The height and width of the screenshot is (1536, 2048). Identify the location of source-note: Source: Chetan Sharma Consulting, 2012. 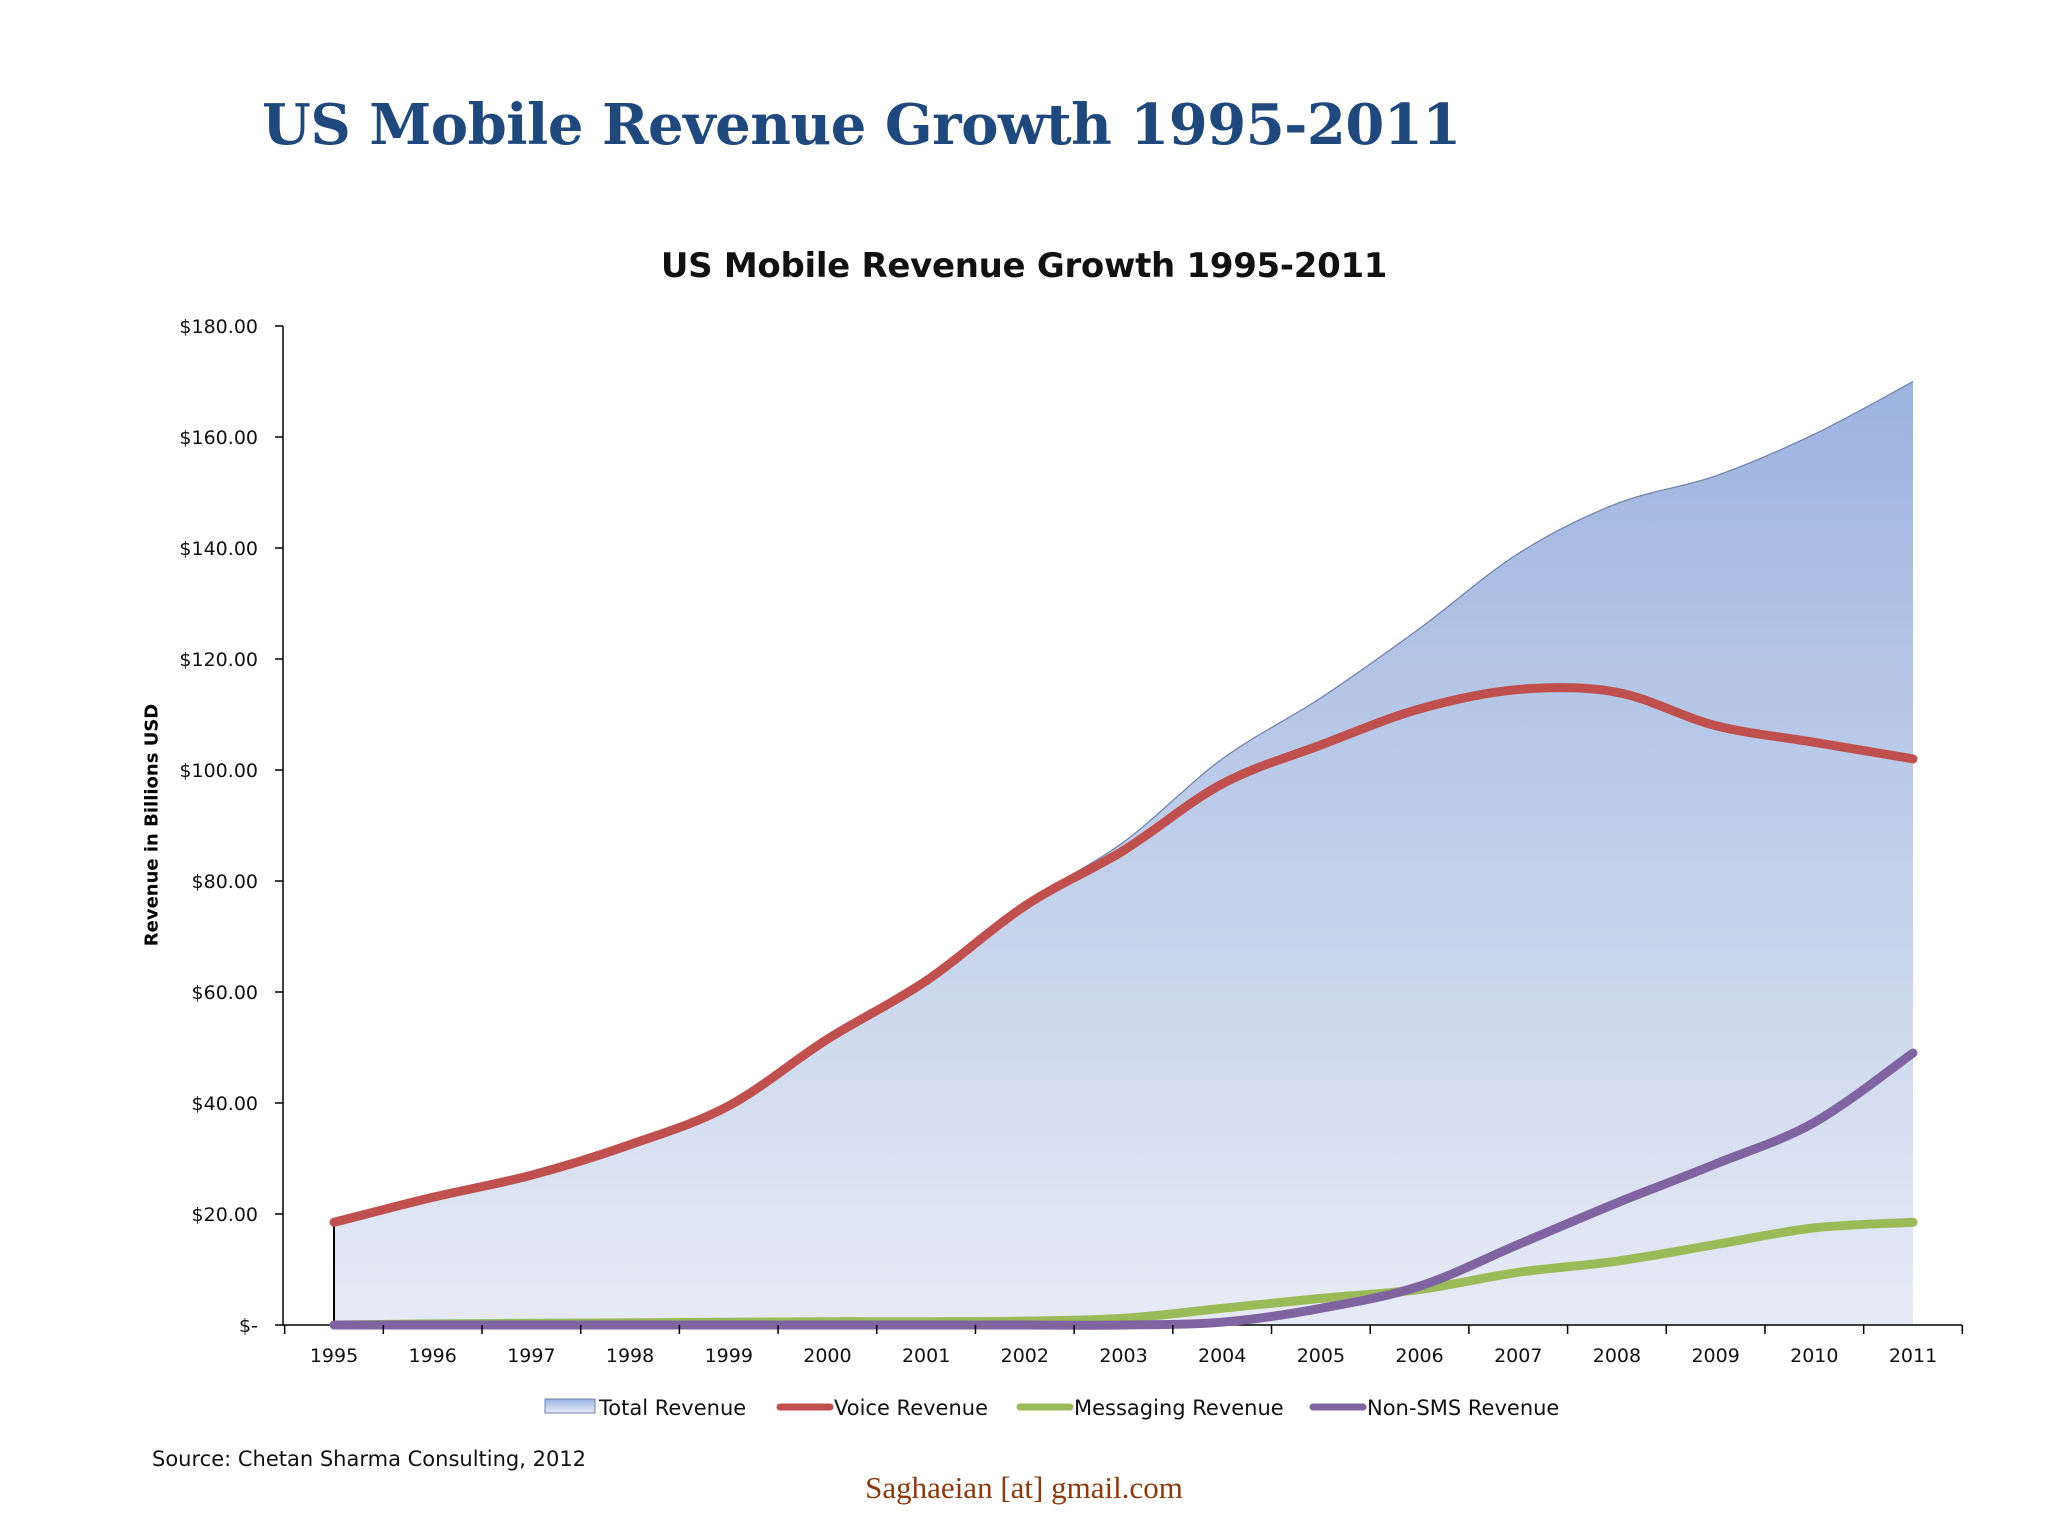
(369, 1459).